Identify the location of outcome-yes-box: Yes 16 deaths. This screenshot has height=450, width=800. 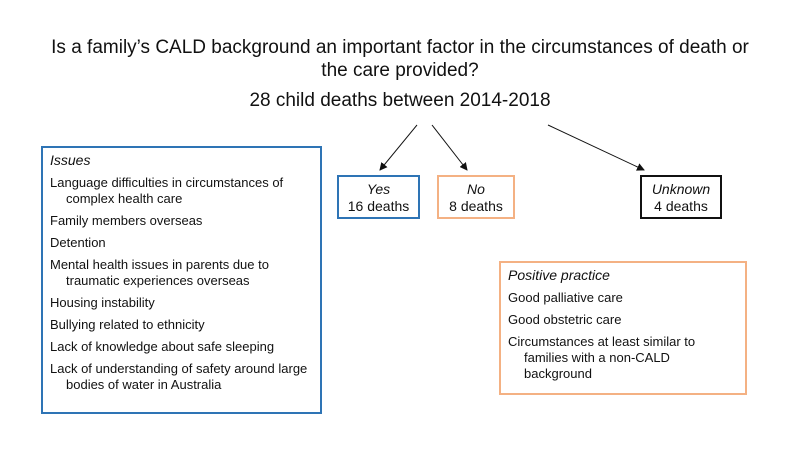
(378, 197).